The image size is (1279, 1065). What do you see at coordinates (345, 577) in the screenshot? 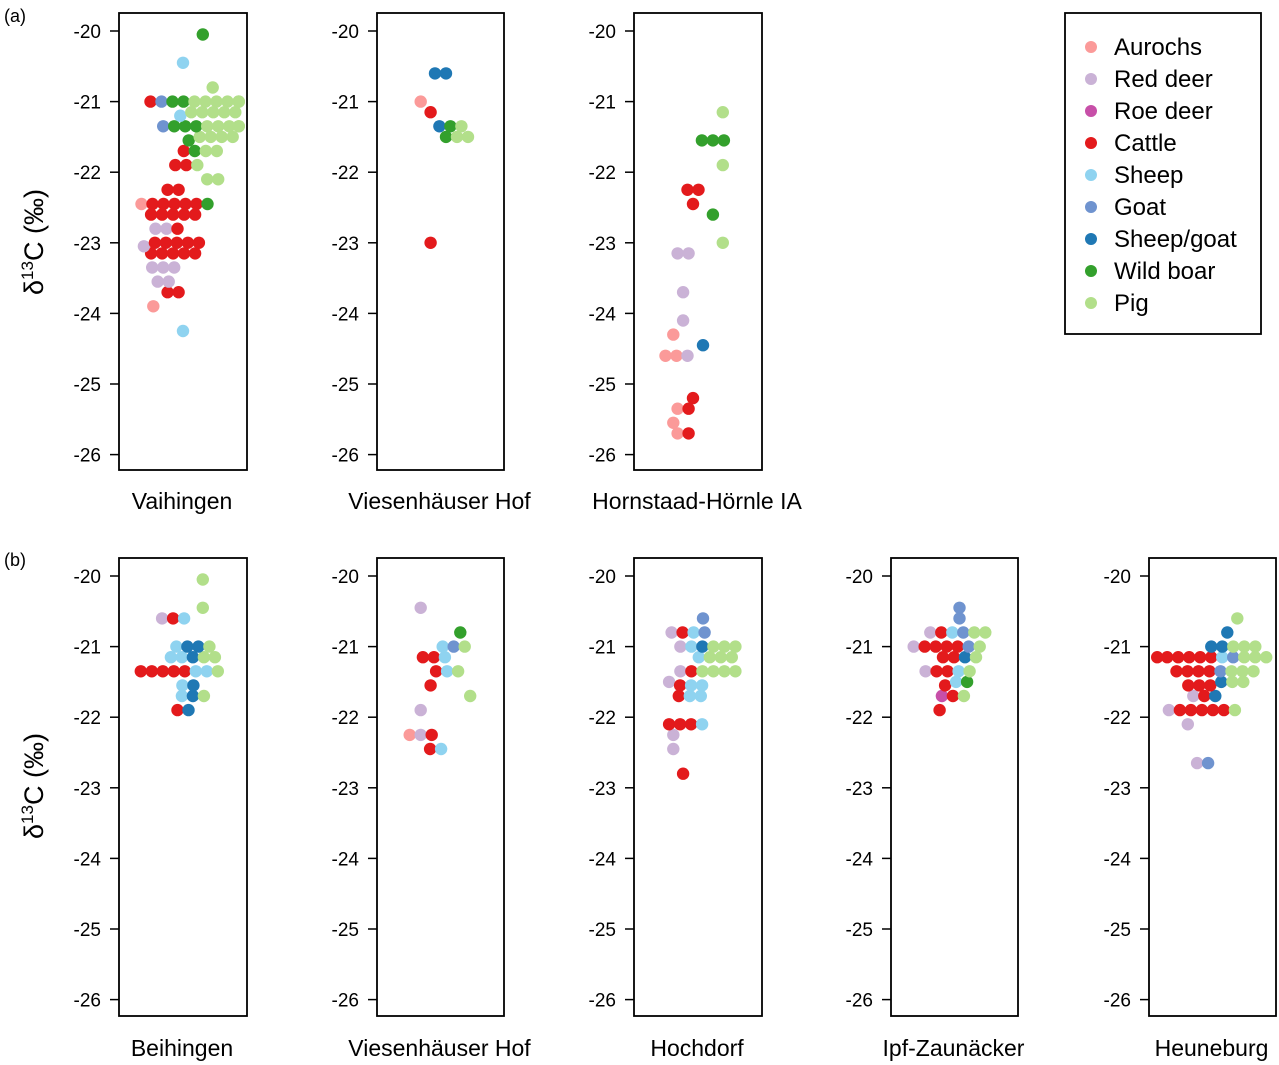
I see `y-tick-label: -20` at bounding box center [345, 577].